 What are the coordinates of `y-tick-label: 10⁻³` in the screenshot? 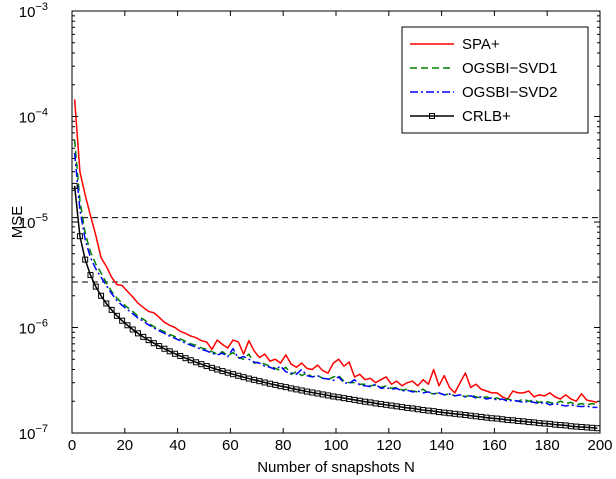 It's located at (33, 11).